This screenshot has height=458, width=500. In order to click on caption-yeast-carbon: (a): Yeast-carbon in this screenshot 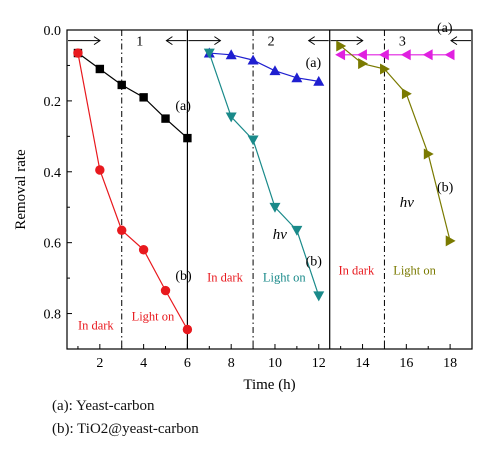, I will do `click(103, 406)`.